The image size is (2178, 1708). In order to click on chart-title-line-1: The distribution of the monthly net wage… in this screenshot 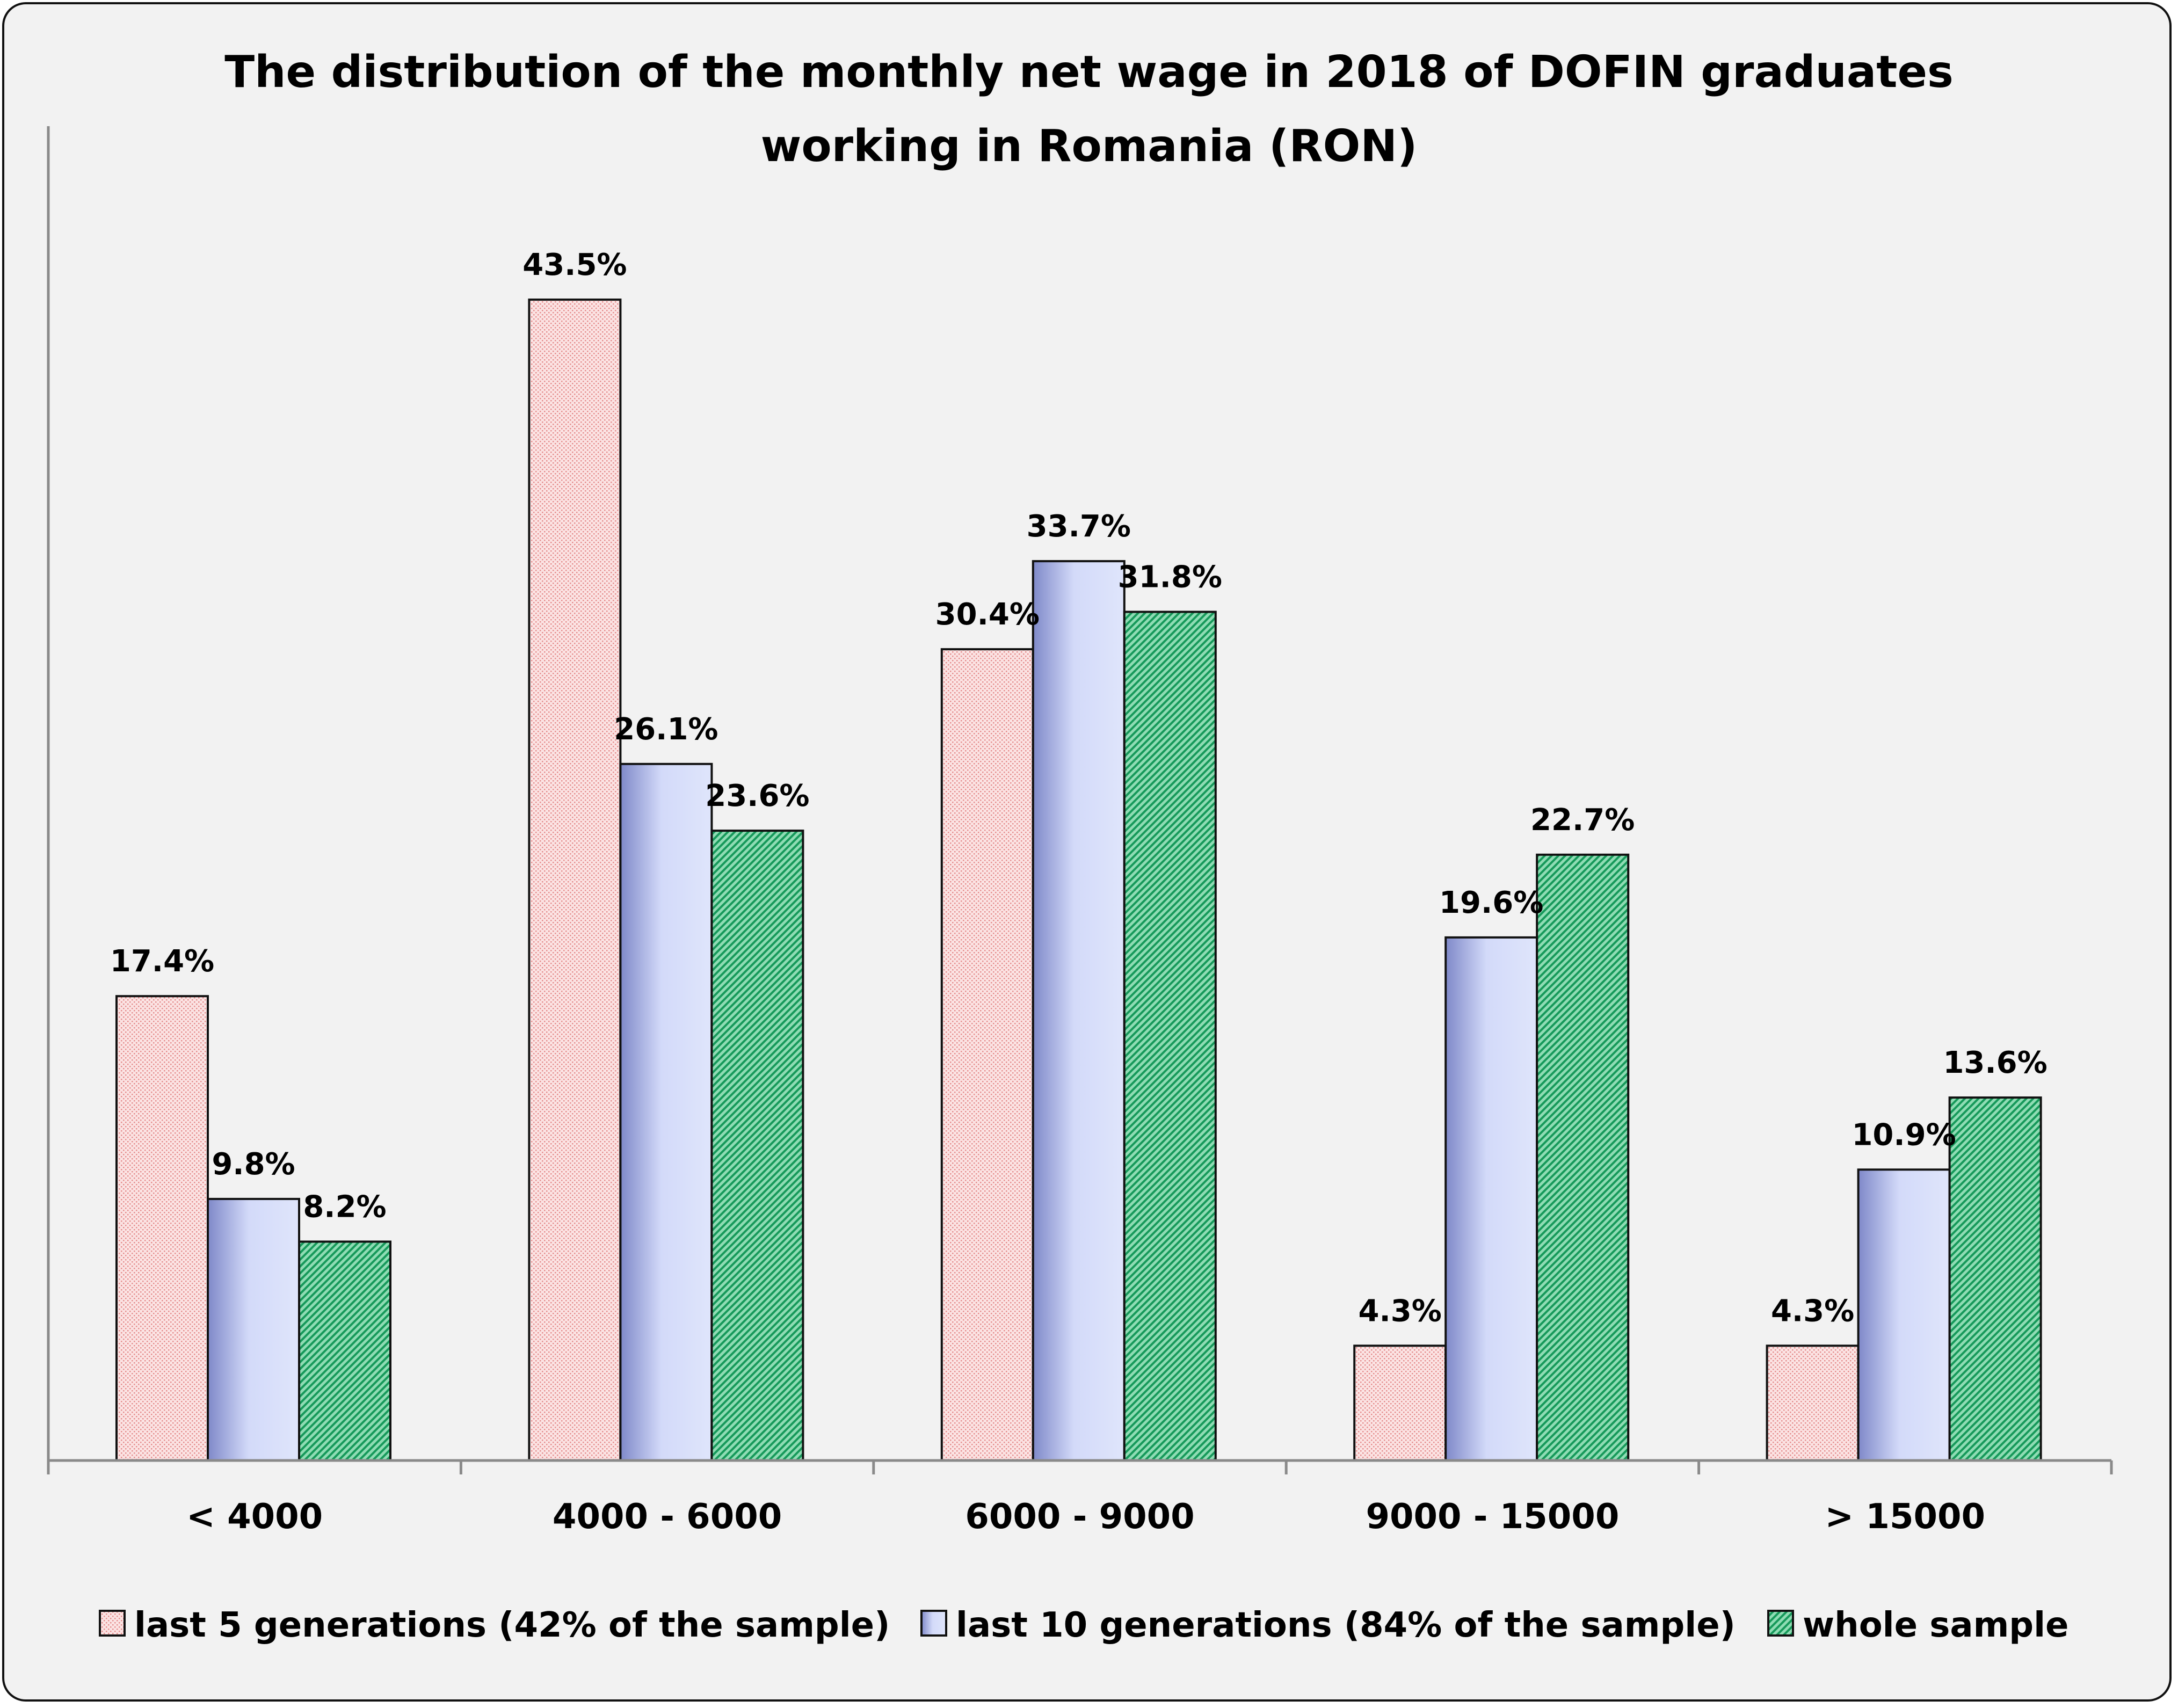, I will do `click(1089, 72)`.